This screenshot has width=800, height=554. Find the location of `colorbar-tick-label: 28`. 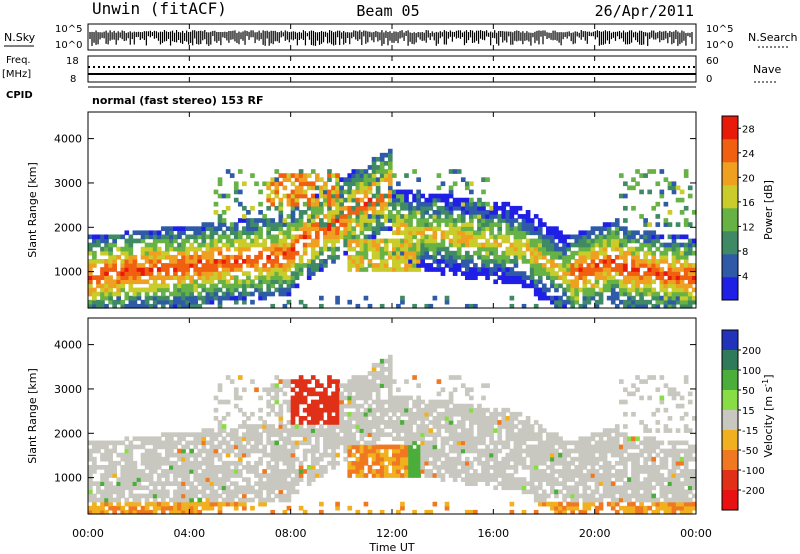

colorbar-tick-label: 28 is located at coordinates (748, 129).